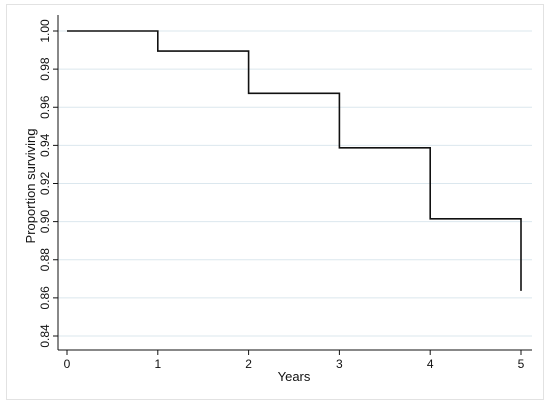  What do you see at coordinates (521, 364) in the screenshot?
I see `x-tick-label-5: 5` at bounding box center [521, 364].